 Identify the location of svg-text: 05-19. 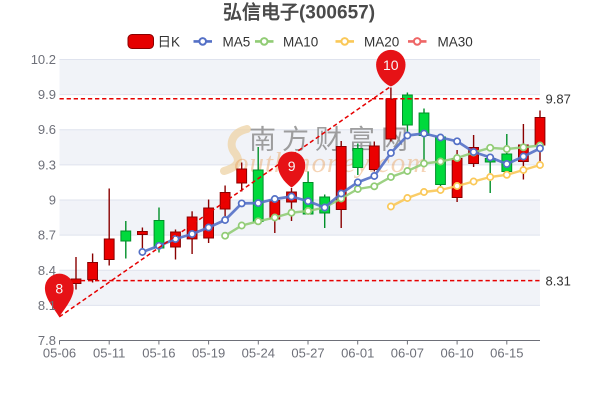
(208, 353).